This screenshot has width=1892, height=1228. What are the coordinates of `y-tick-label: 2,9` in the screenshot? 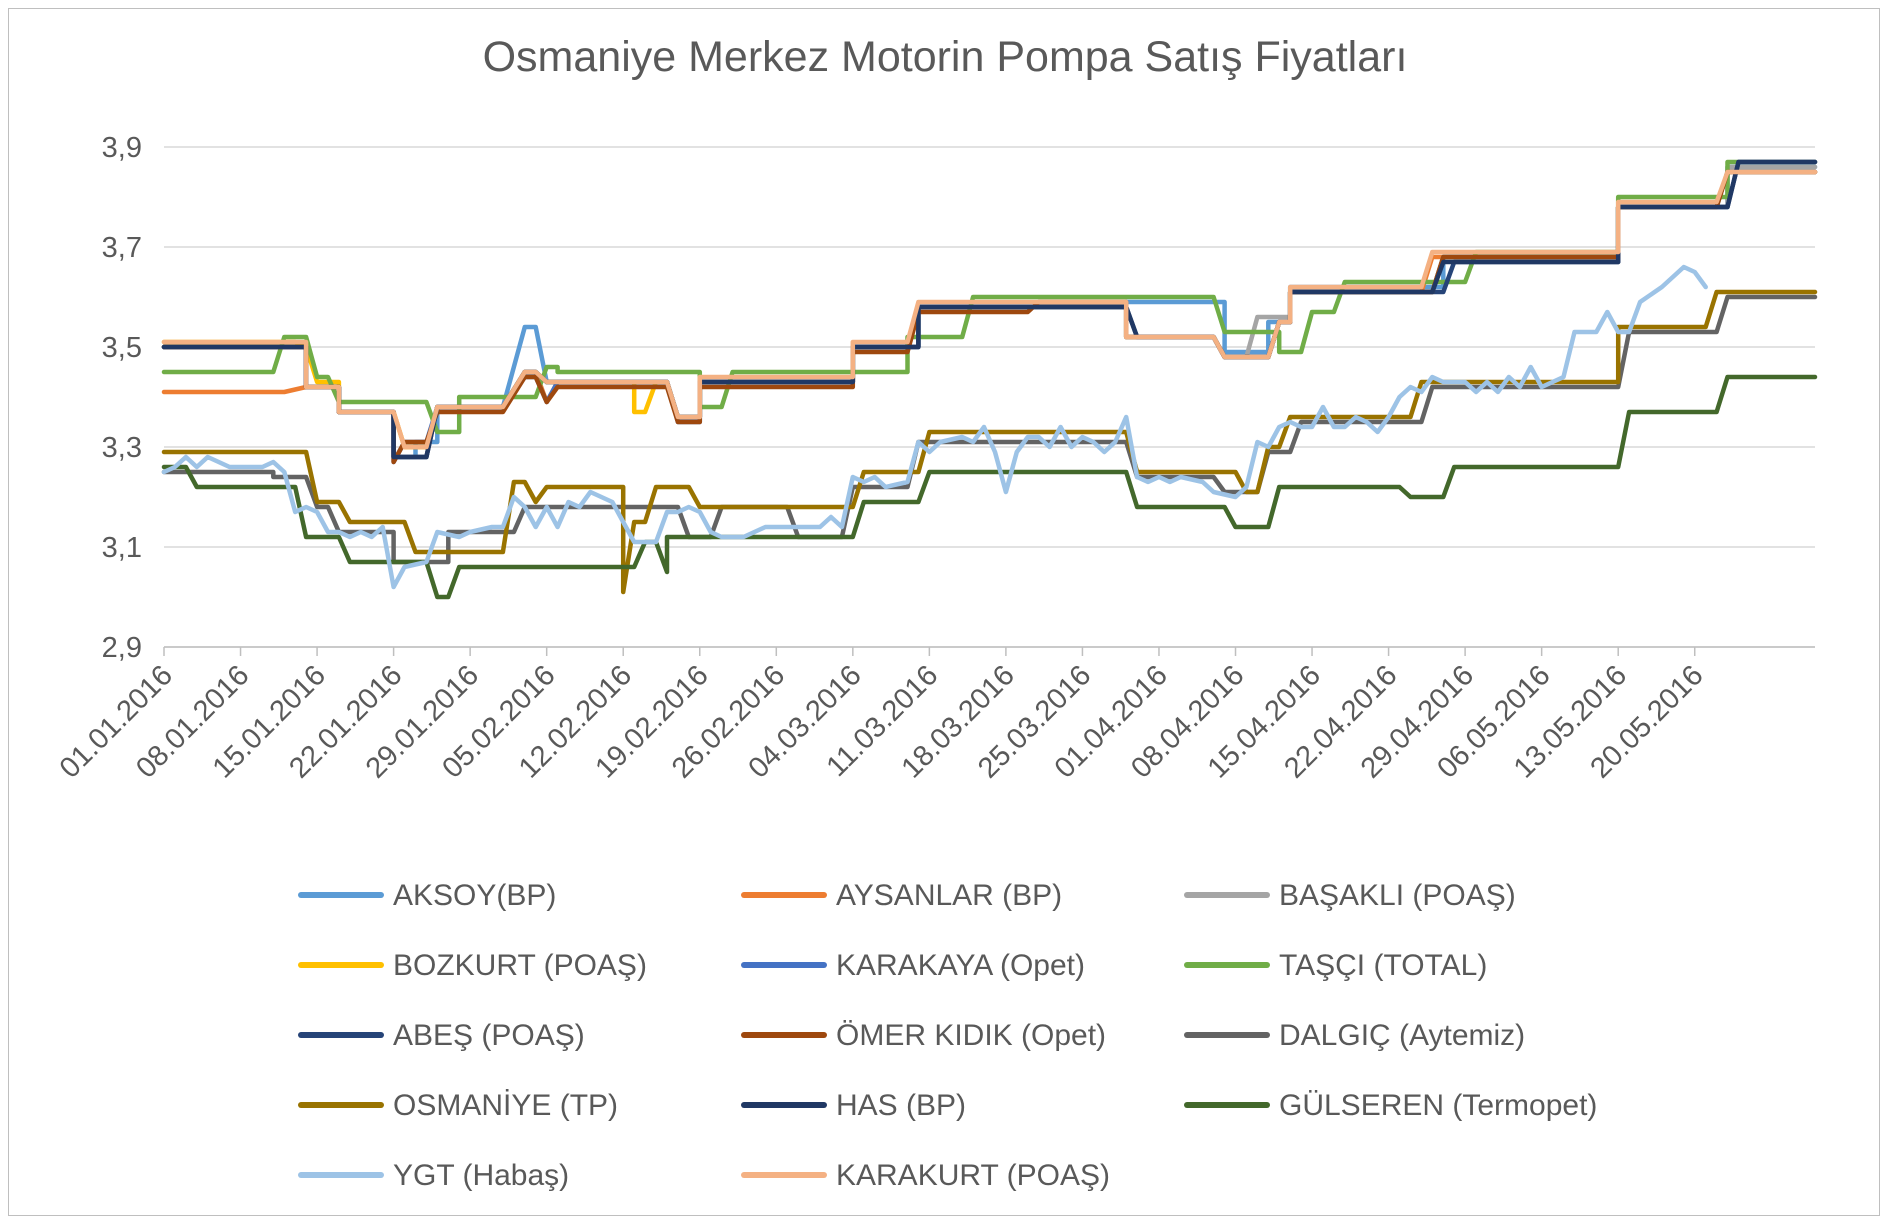 It's located at (122, 648).